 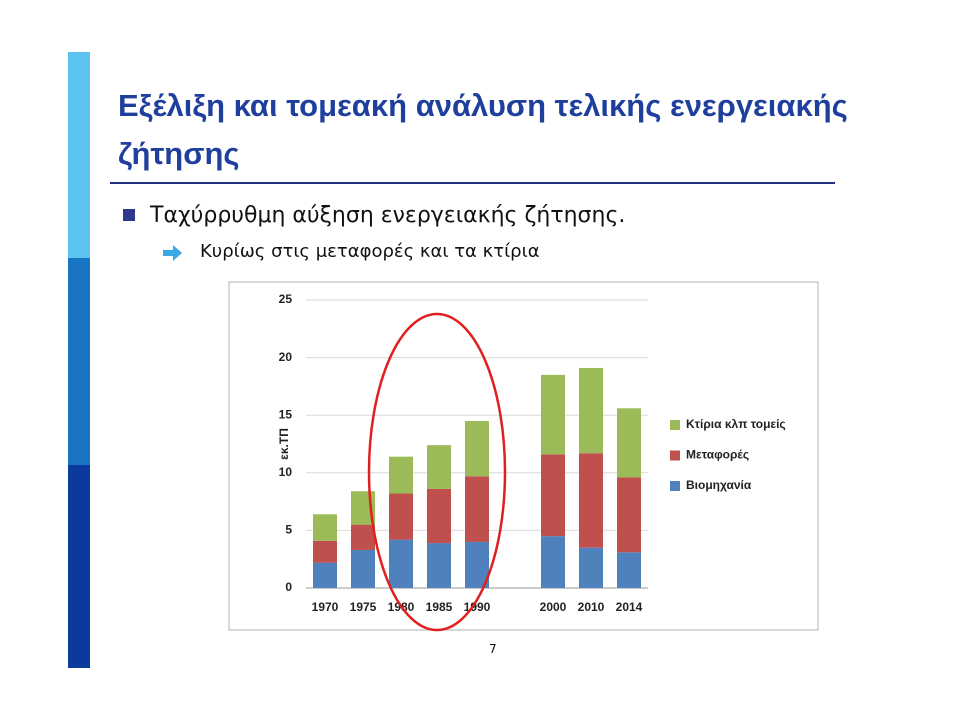 I want to click on stripe-light, so click(x=79, y=155).